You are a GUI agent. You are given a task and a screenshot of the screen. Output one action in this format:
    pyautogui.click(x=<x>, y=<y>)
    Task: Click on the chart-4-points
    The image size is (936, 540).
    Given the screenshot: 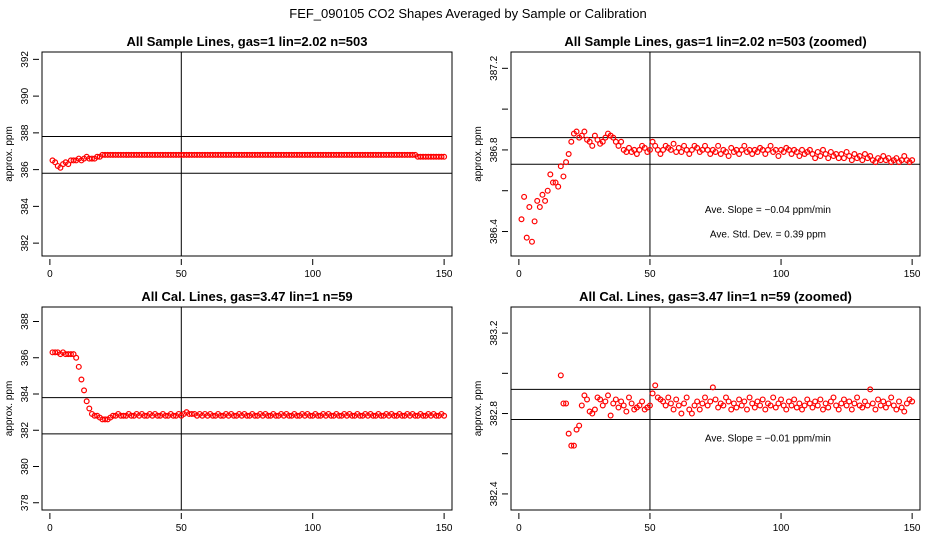 What is the action you would take?
    pyautogui.click(x=736, y=410)
    